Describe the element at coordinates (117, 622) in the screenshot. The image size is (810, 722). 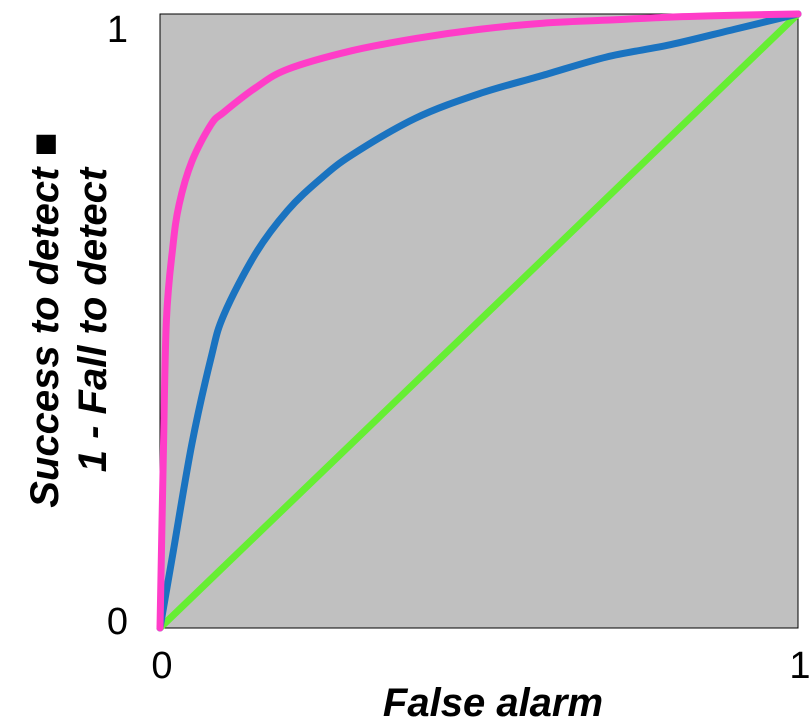
I see `y-tick-bottom: 0` at that location.